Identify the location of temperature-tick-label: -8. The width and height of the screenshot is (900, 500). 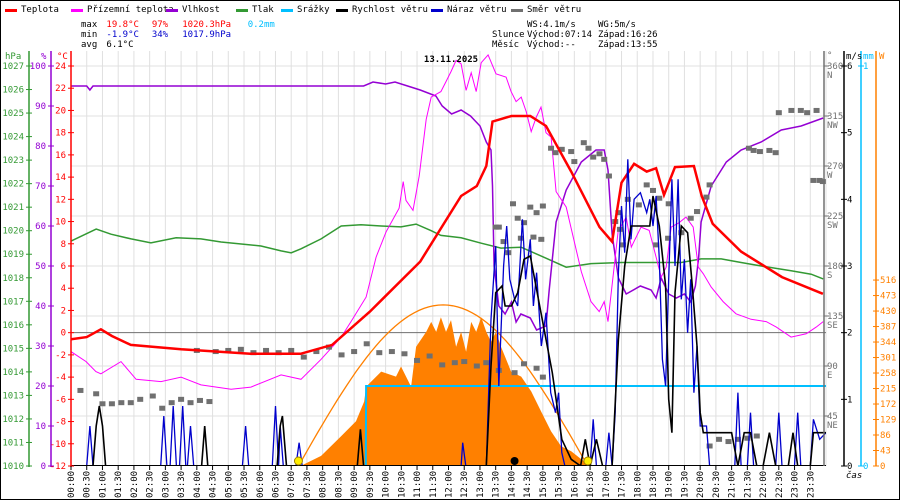
(60, 423).